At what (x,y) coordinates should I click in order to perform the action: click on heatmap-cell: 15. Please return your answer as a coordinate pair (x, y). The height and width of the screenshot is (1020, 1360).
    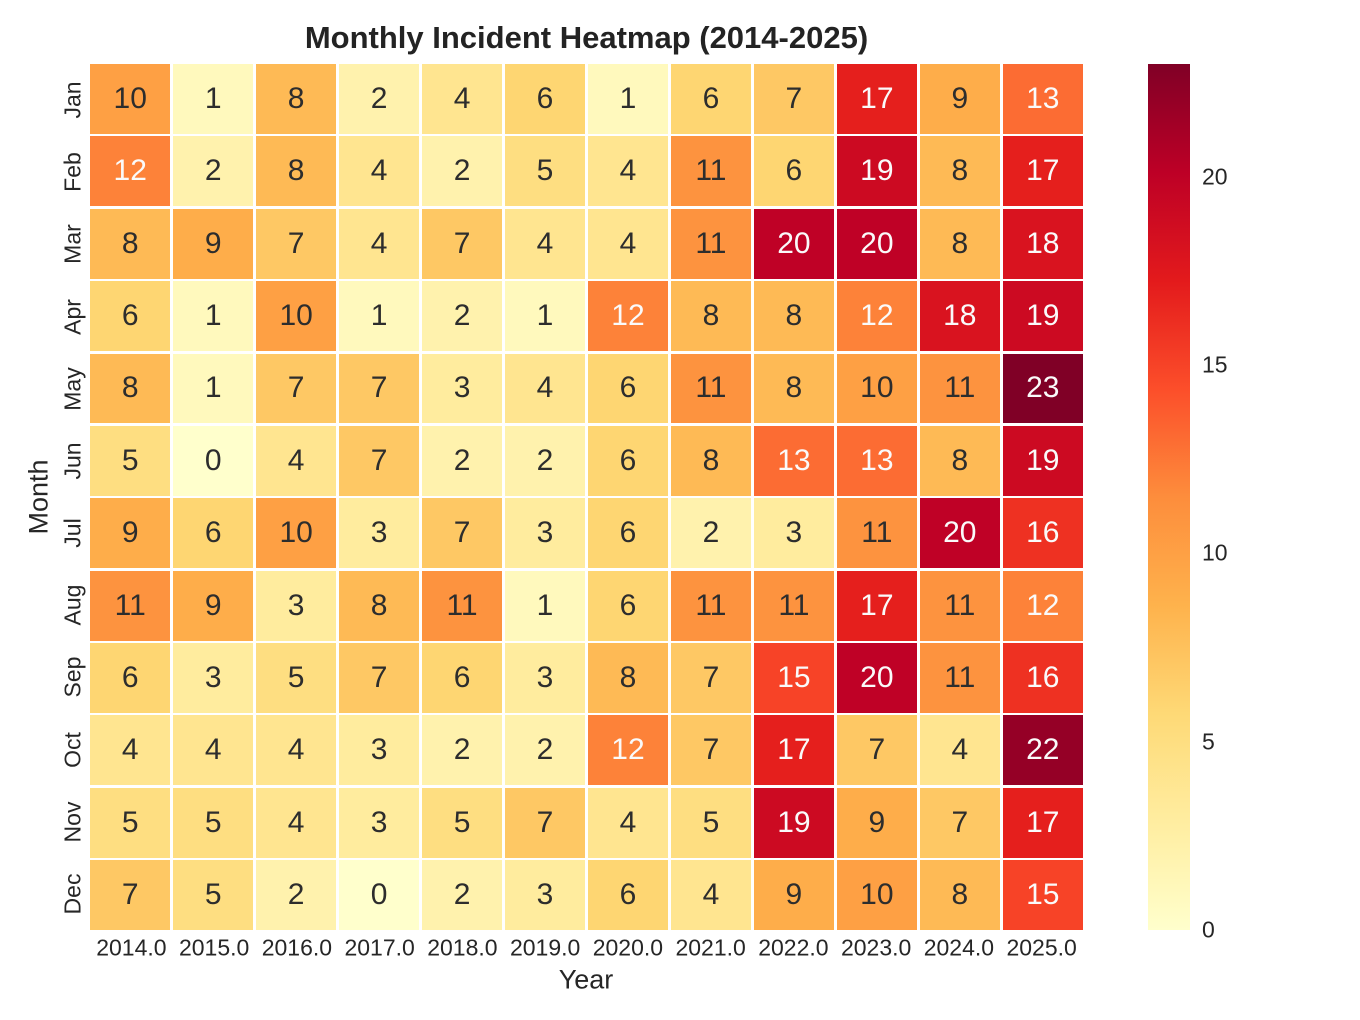
    Looking at the image, I should click on (794, 678).